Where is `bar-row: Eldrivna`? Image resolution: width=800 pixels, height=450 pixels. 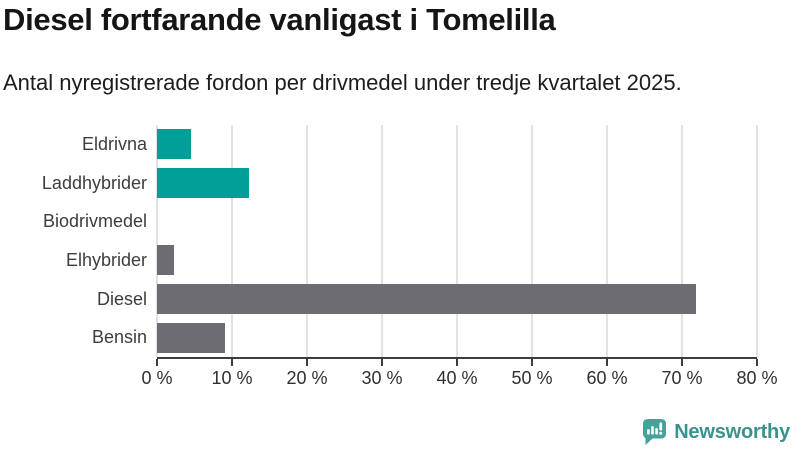
bar-row: Eldrivna is located at coordinates (378, 144).